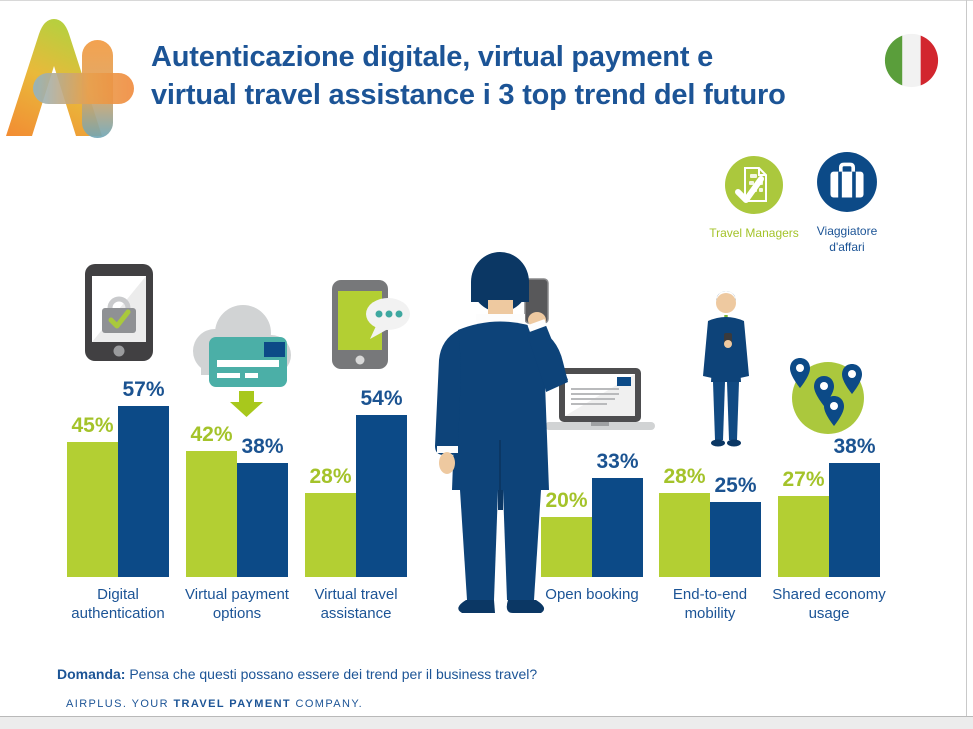 Image resolution: width=973 pixels, height=729 pixels. What do you see at coordinates (211, 434) in the screenshot?
I see `value-label: 42%` at bounding box center [211, 434].